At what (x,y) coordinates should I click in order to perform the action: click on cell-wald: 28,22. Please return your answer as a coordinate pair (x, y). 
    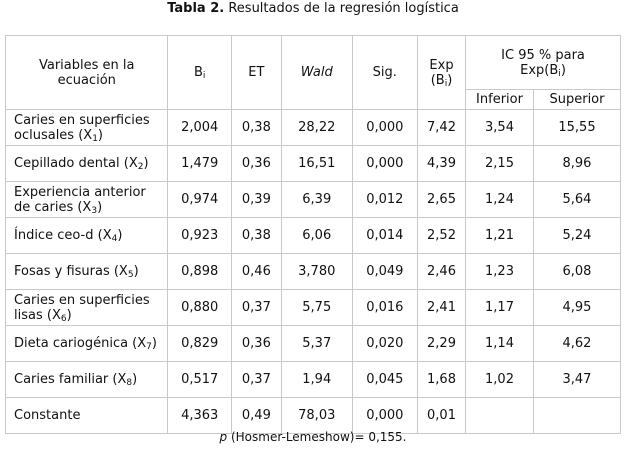
    Looking at the image, I should click on (317, 128).